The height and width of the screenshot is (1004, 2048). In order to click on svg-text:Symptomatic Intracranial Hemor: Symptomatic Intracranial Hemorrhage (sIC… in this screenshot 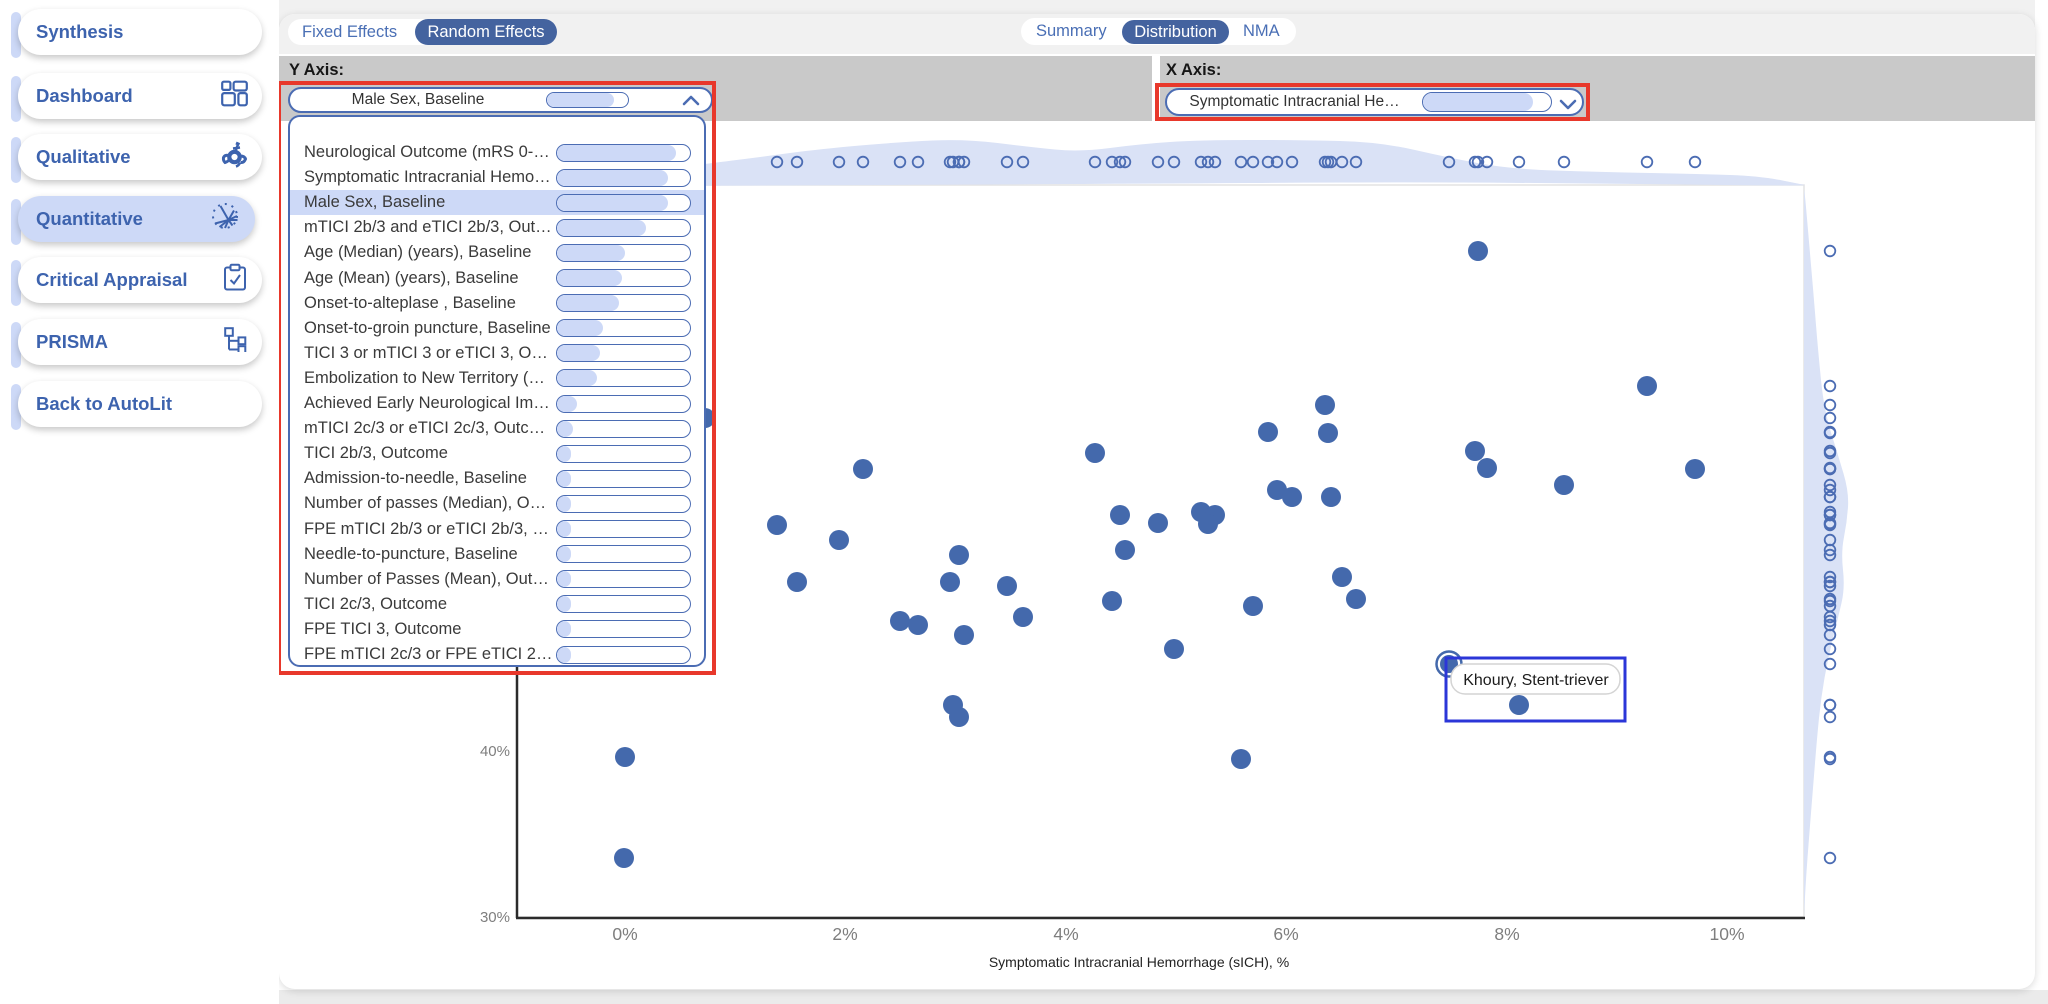, I will do `click(1139, 962)`.